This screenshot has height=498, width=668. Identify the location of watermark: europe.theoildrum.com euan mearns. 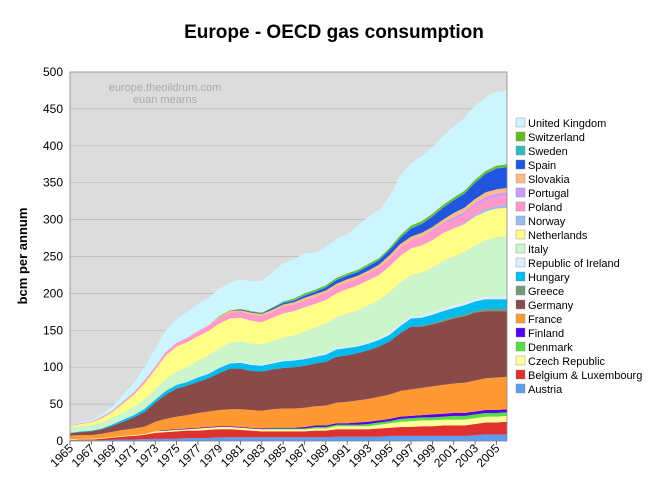
(165, 94).